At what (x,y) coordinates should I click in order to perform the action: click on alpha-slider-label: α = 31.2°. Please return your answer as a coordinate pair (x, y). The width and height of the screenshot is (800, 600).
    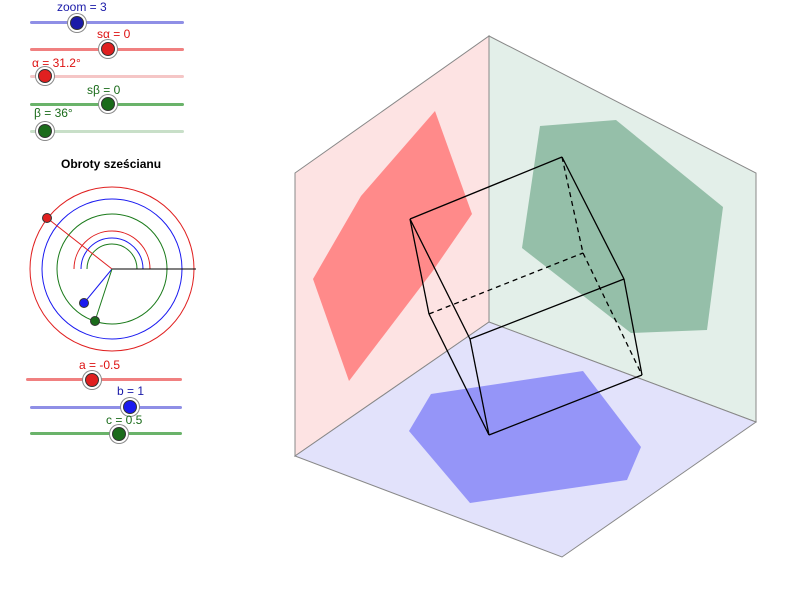
    Looking at the image, I should click on (56, 63).